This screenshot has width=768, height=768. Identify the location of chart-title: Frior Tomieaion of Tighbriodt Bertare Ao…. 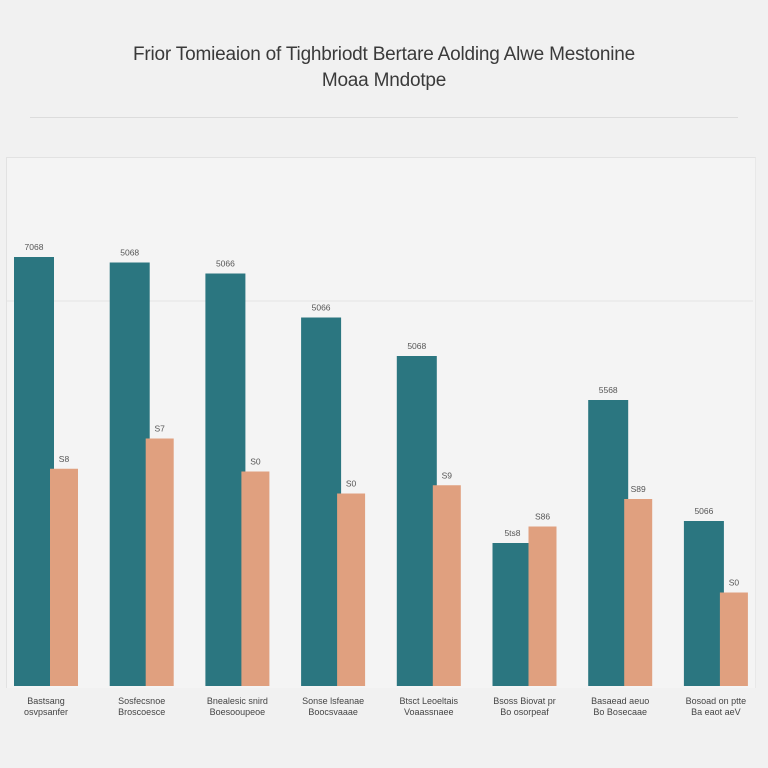
(384, 54).